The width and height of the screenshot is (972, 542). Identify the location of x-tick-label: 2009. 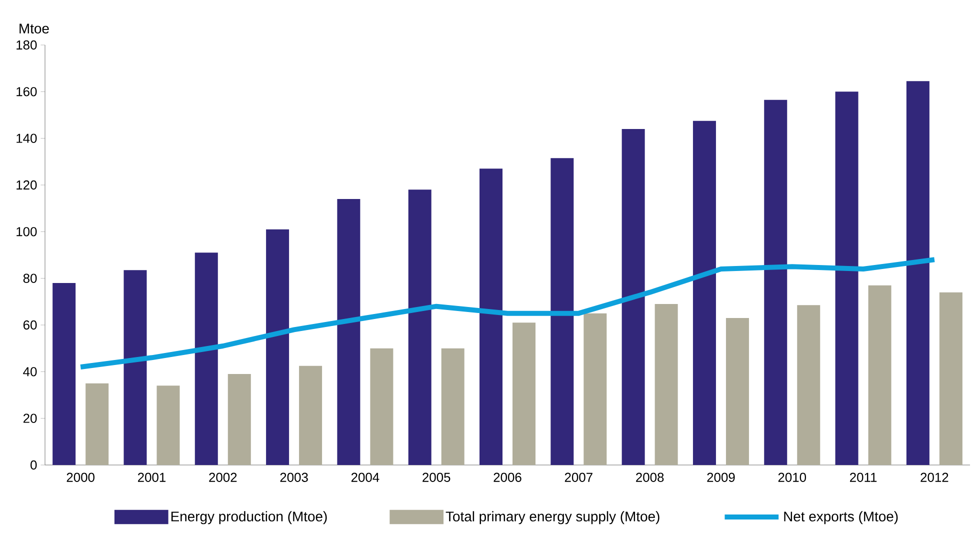
(721, 477).